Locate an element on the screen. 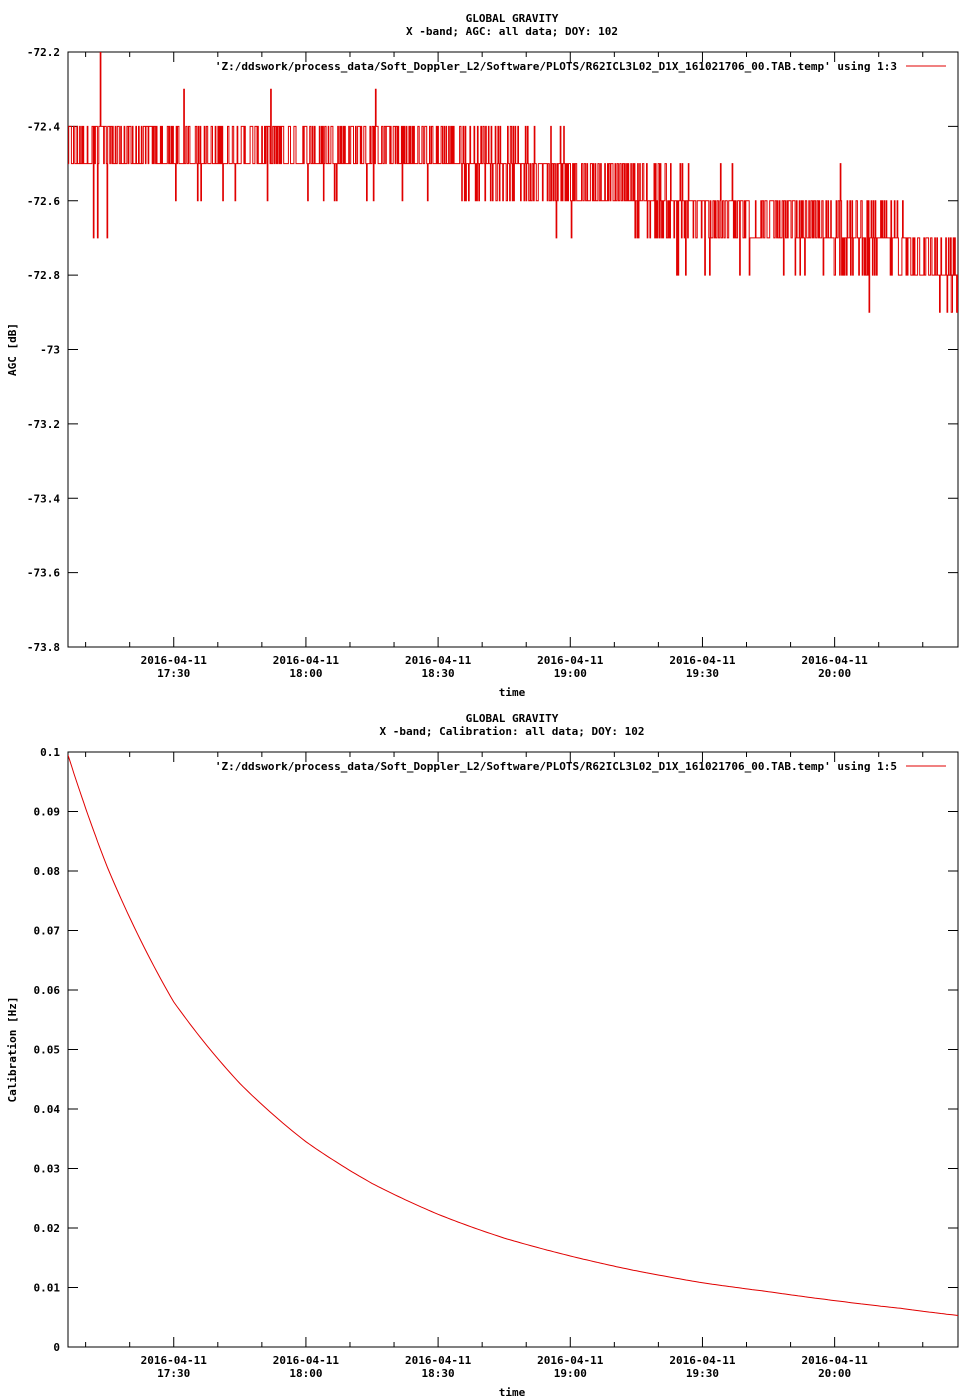 This screenshot has height=1400, width=980. y-axis-label: Calibration [Hz] is located at coordinates (12, 1050).